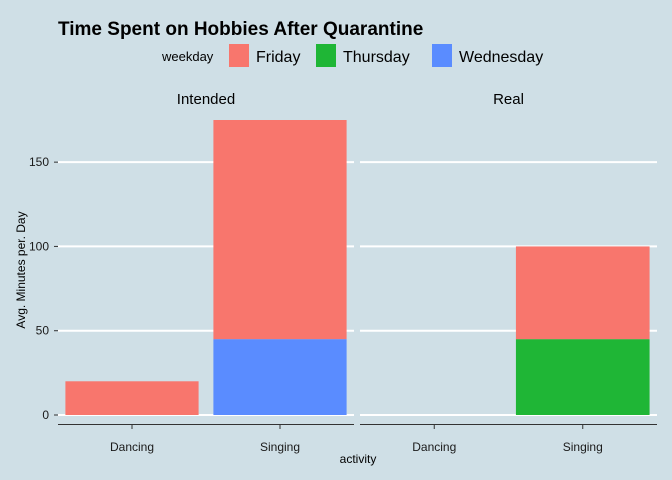  I want to click on bar-friday-dancing, so click(132, 398).